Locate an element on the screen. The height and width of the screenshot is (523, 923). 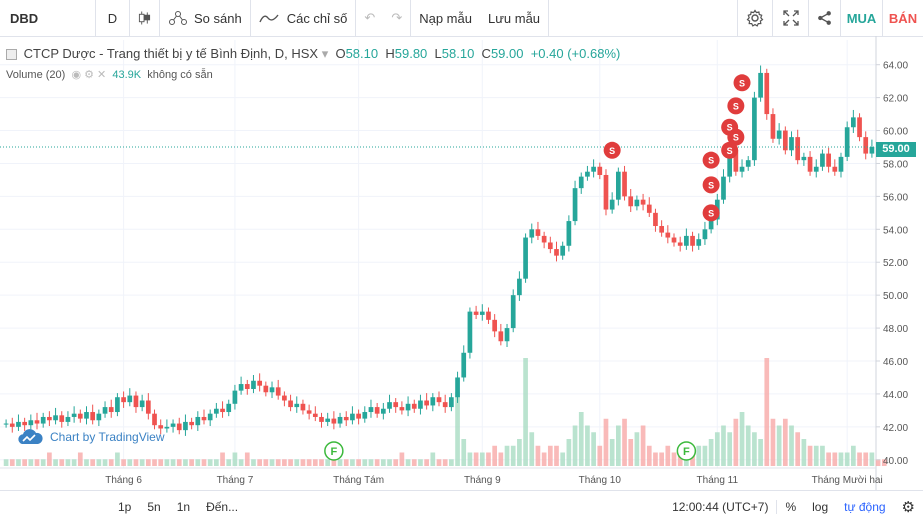
price-tick-label: 54.00 is located at coordinates (895, 230).